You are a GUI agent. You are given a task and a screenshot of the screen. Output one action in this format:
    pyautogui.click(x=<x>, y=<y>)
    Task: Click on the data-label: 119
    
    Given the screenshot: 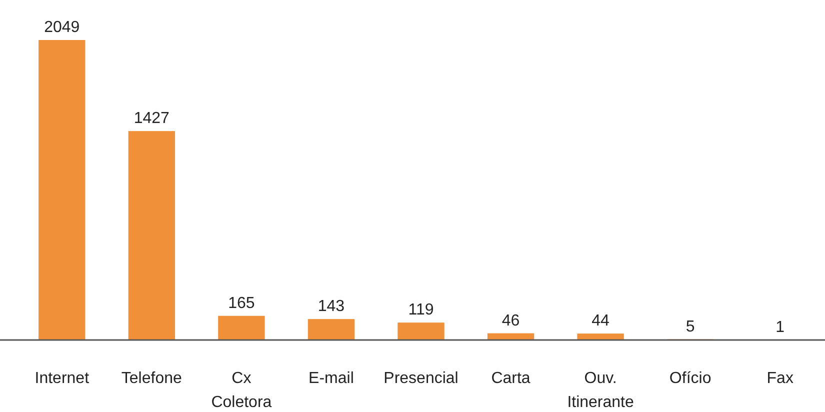 What is the action you would take?
    pyautogui.click(x=421, y=310)
    